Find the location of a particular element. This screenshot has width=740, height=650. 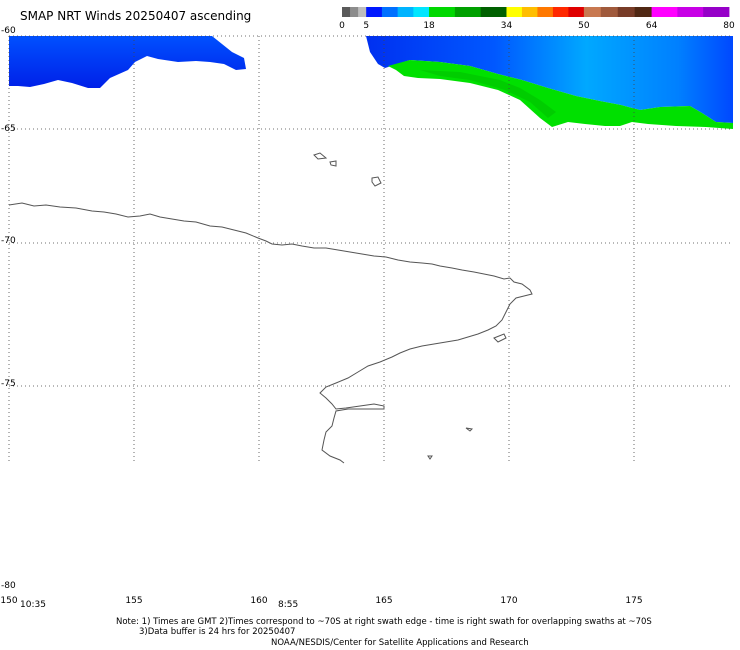

note-line-2: 3)Data buffer is 24 hrs for 20250407 is located at coordinates (217, 632).